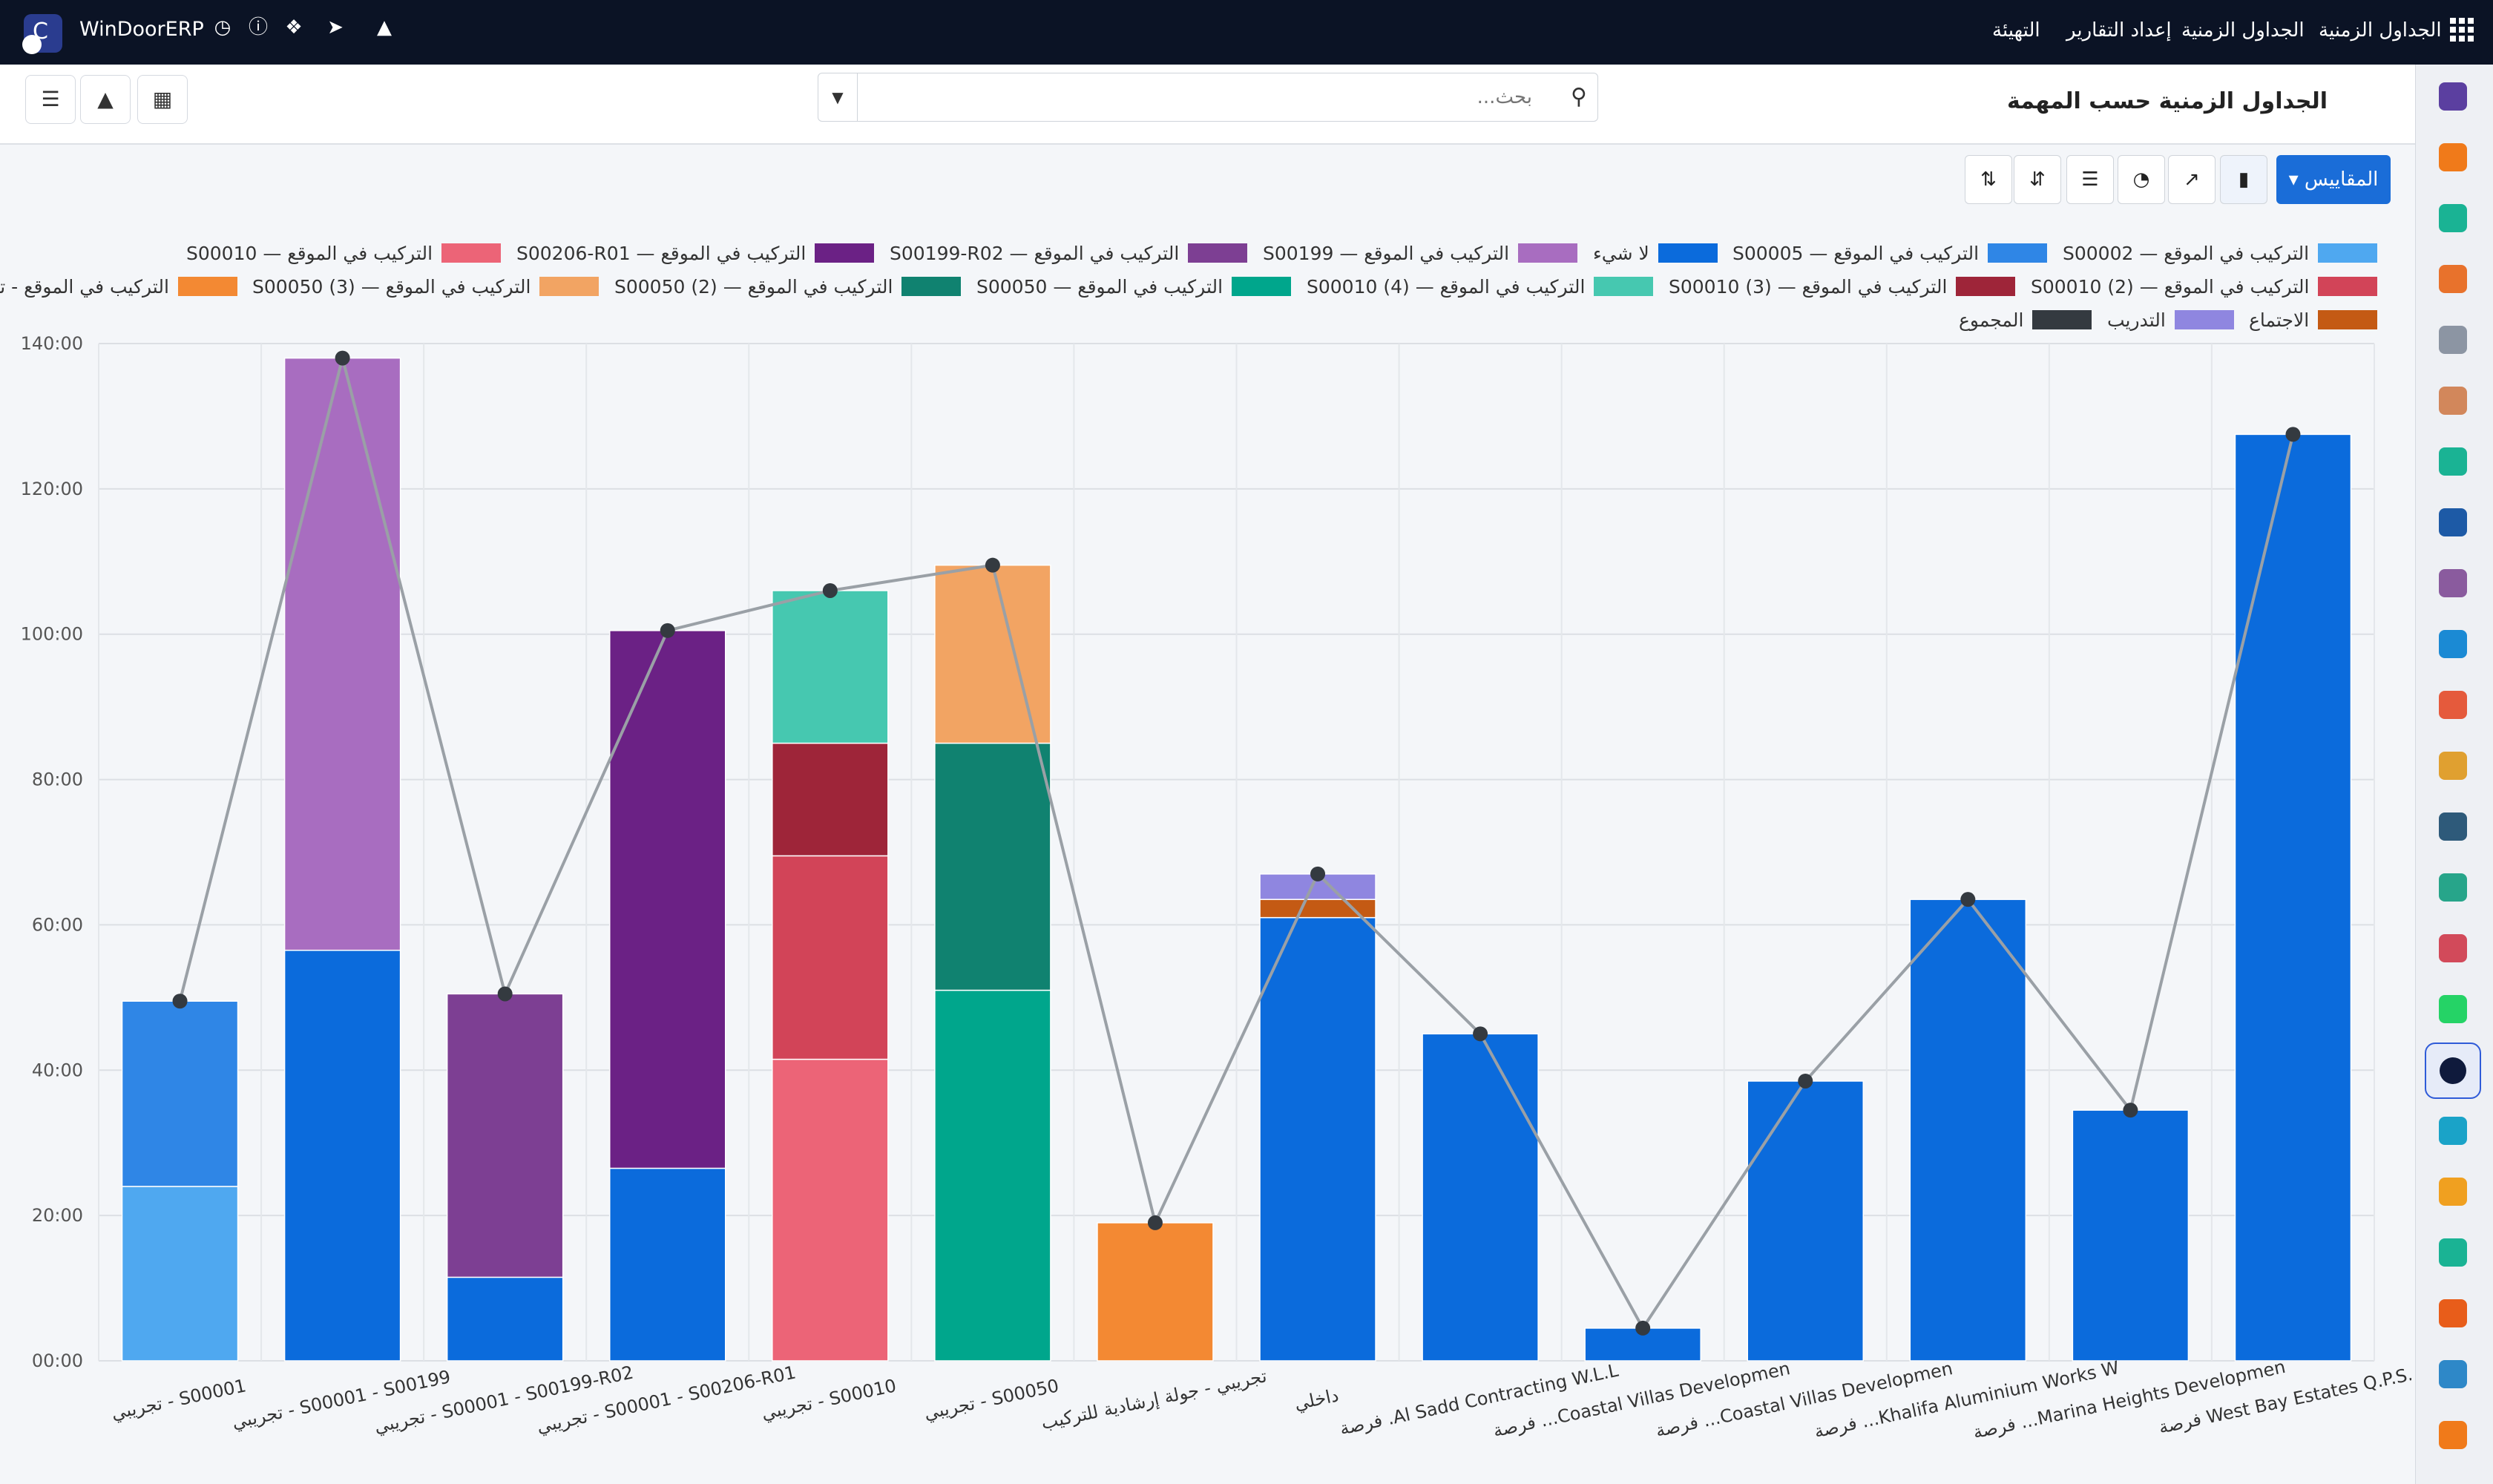  Describe the element at coordinates (2119, 30) in the screenshot. I see `menu-item-config: إعداد التقارير` at that location.